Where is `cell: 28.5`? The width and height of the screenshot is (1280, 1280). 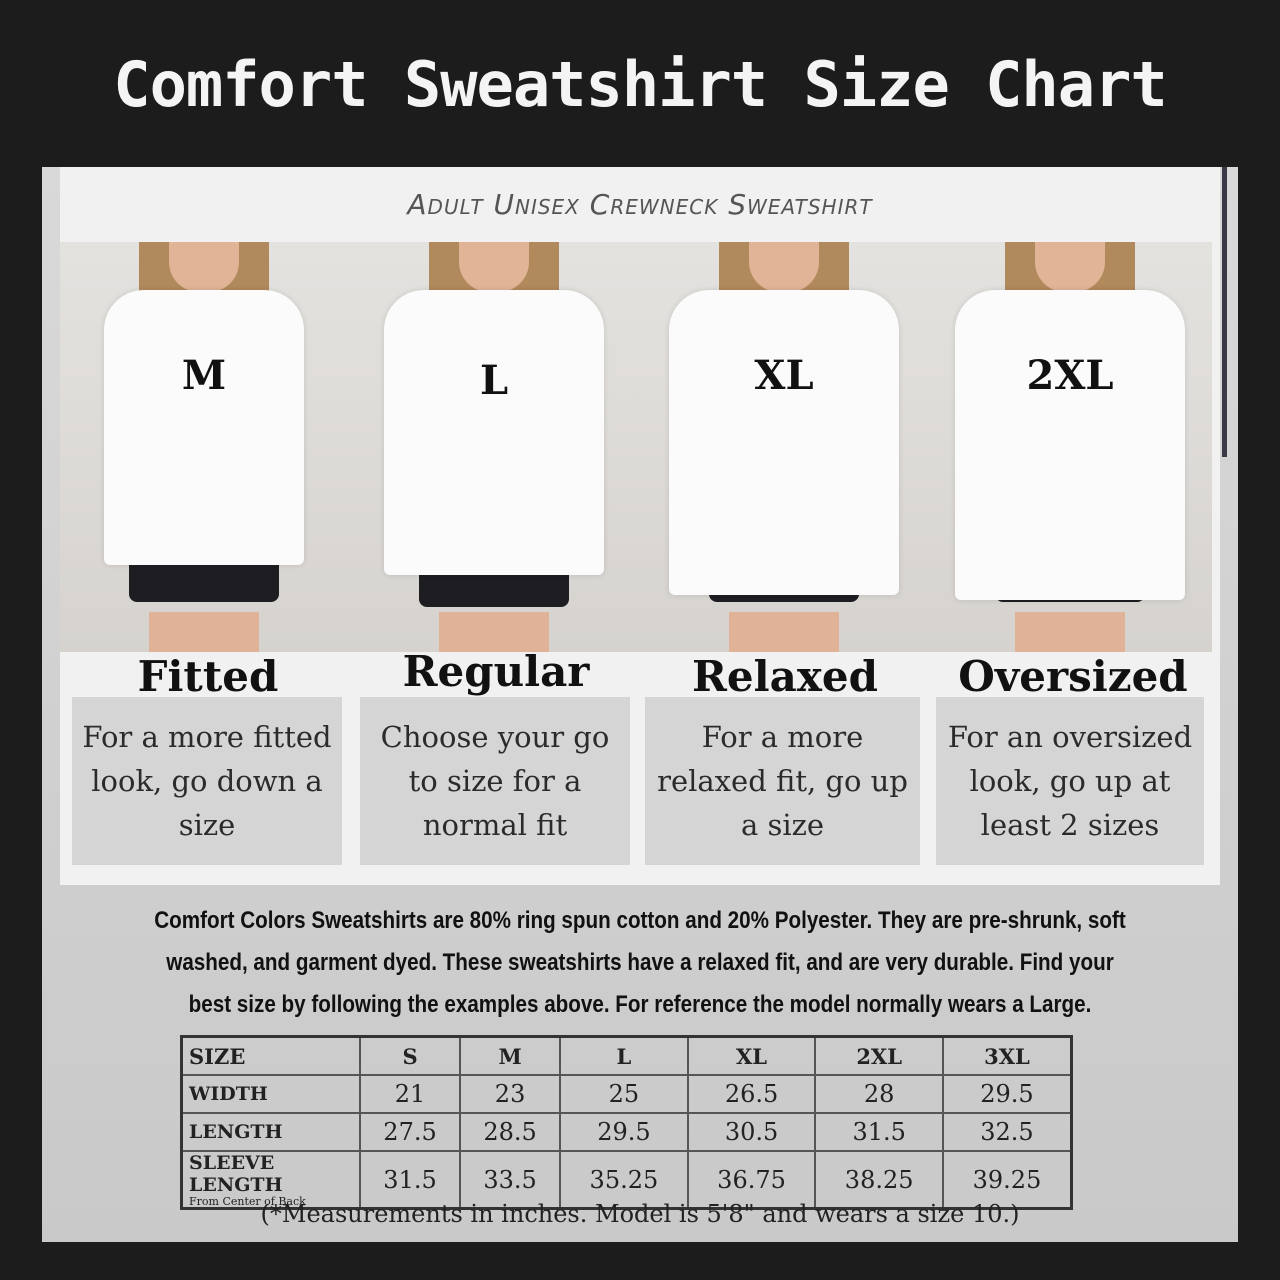
cell: 28.5 is located at coordinates (510, 1132).